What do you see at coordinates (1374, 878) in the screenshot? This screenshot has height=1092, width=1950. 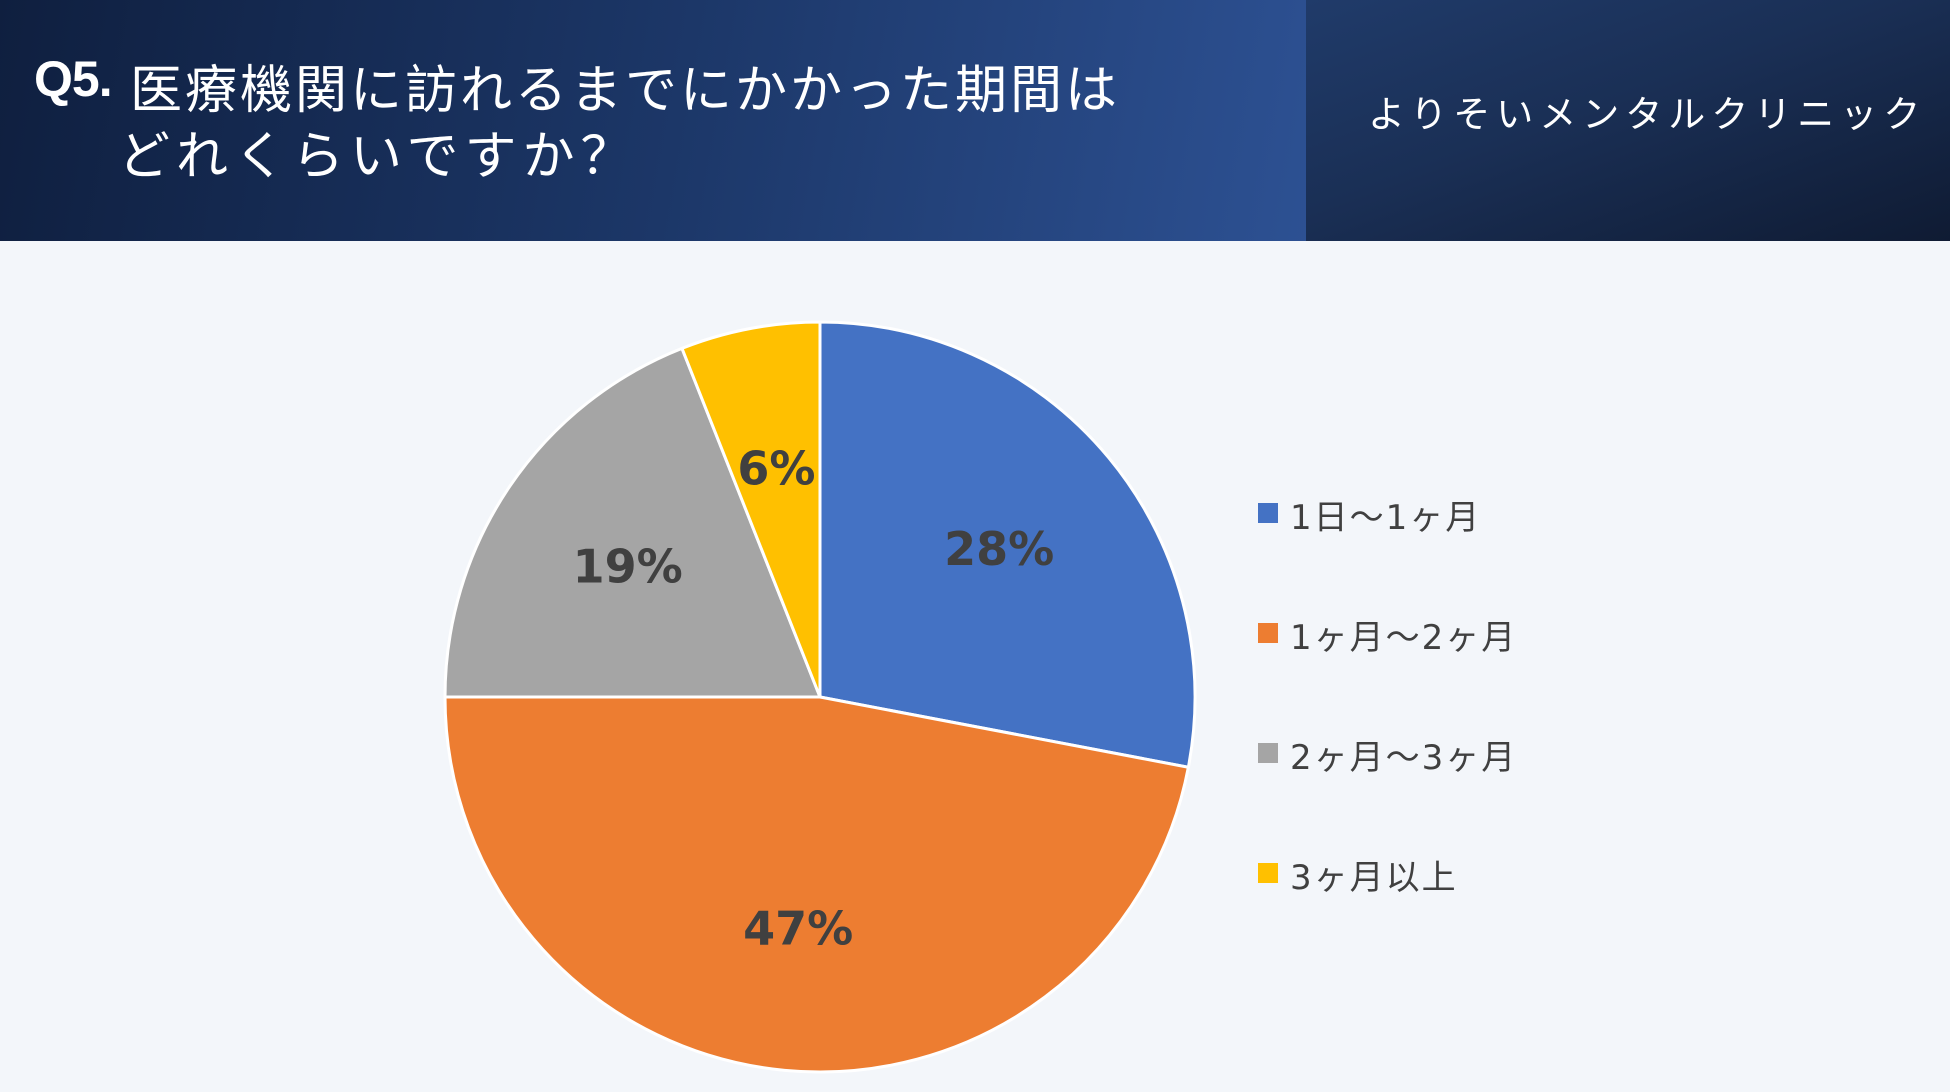 I see `legend-label: 3ヶ月以上` at bounding box center [1374, 878].